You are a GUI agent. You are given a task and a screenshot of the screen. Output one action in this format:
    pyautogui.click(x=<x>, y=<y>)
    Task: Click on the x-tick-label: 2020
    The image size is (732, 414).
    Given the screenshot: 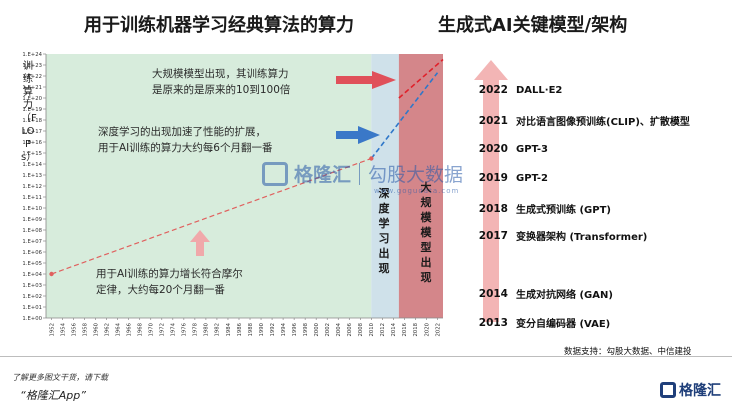 What is the action you would take?
    pyautogui.click(x=427, y=329)
    